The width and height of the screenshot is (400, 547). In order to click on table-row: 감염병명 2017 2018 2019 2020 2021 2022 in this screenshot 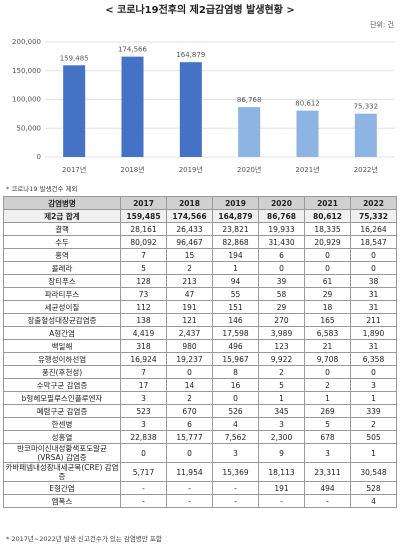, I will do `click(200, 203)`.